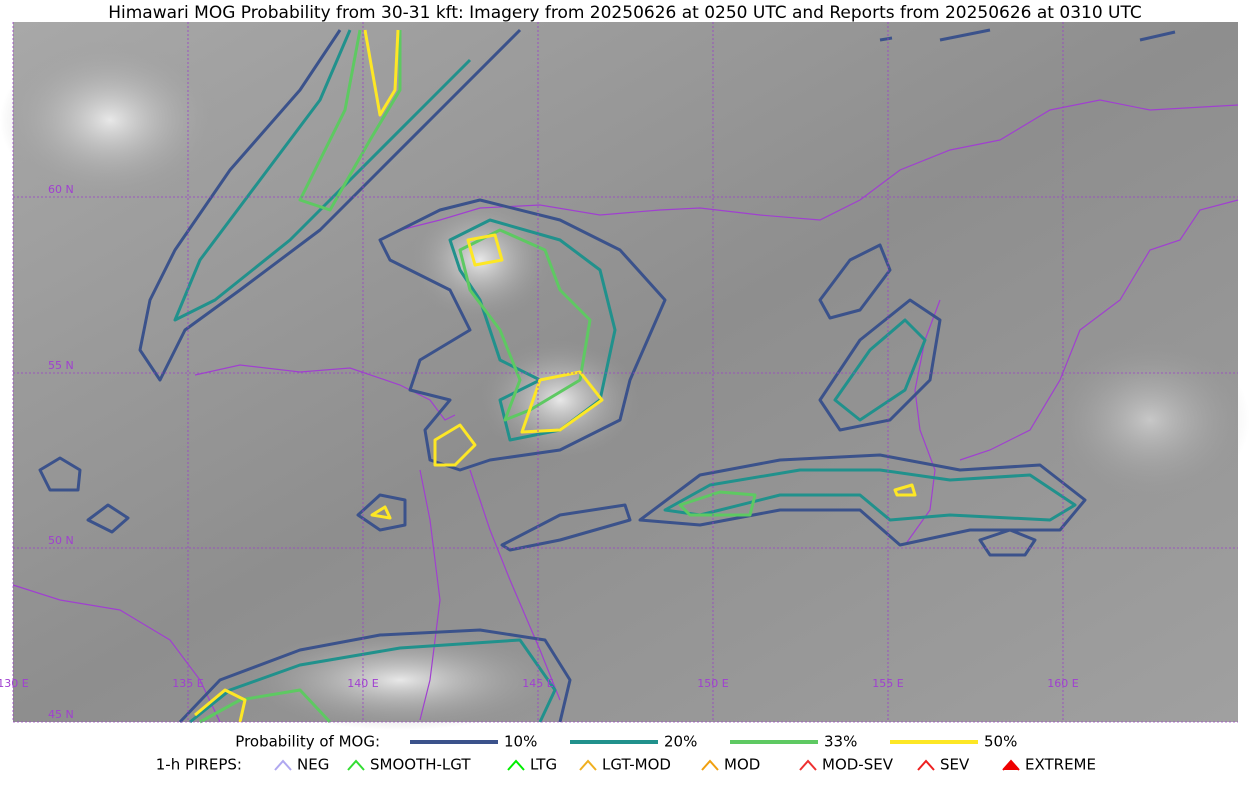 Image resolution: width=1250 pixels, height=786 pixels. Describe the element at coordinates (1000, 742) in the screenshot. I see `legend-label: 50%` at that location.